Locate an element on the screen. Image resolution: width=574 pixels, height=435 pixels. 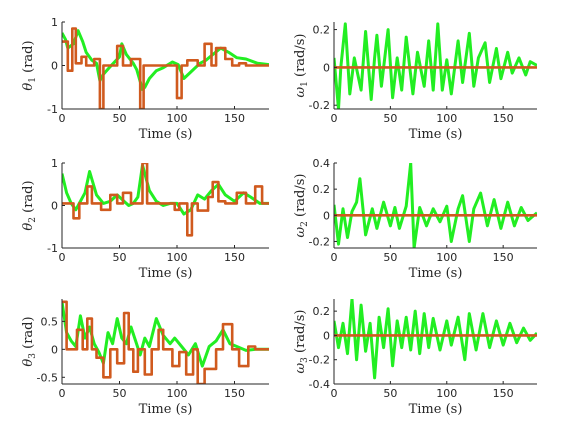
y-axis-label: ω2 (rad/s) is located at coordinates (301, 206).